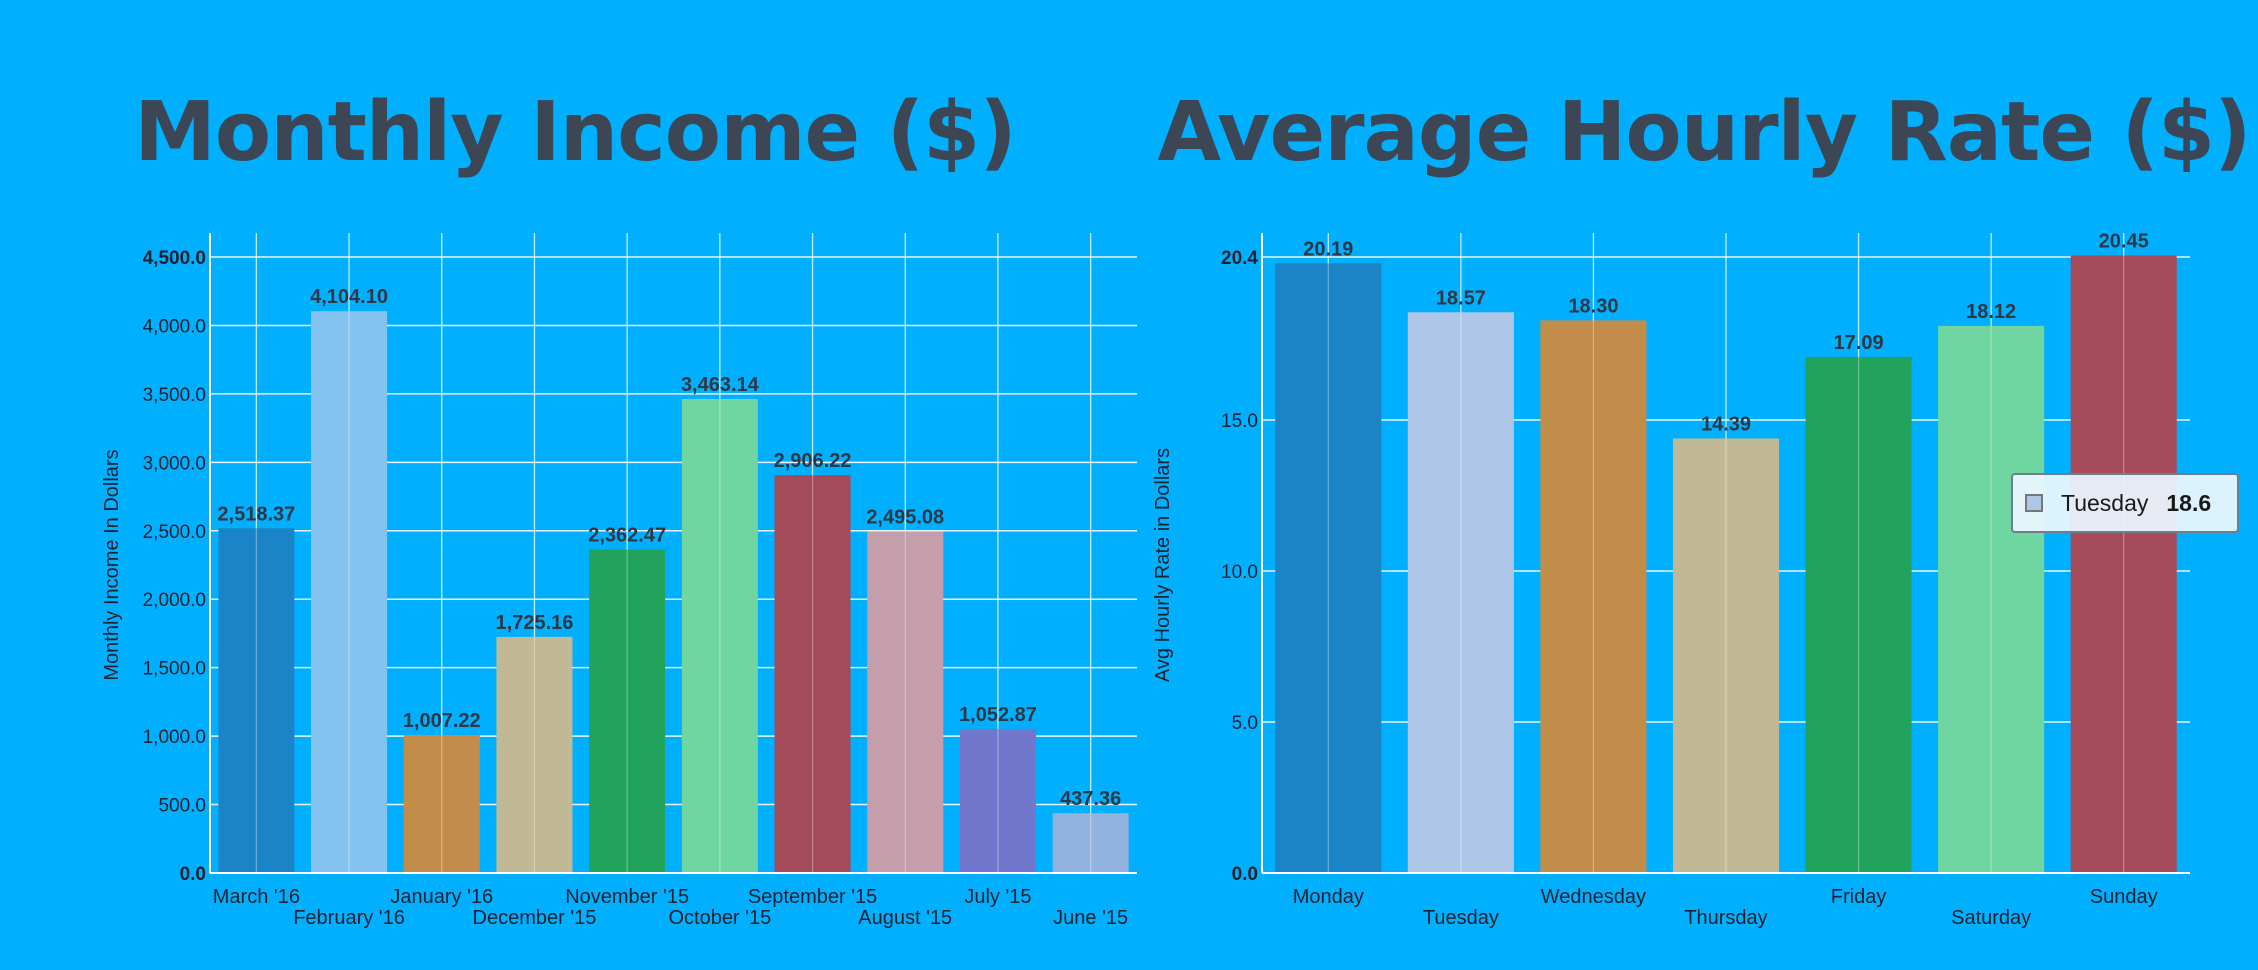 The width and height of the screenshot is (2258, 970). I want to click on y-tick-label: 1,000.0, so click(174, 737).